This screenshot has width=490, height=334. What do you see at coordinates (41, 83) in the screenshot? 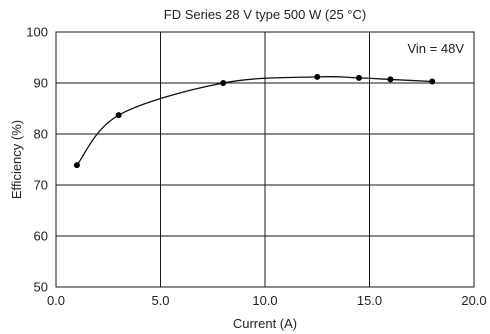
I see `y-tick-label: 90` at bounding box center [41, 83].